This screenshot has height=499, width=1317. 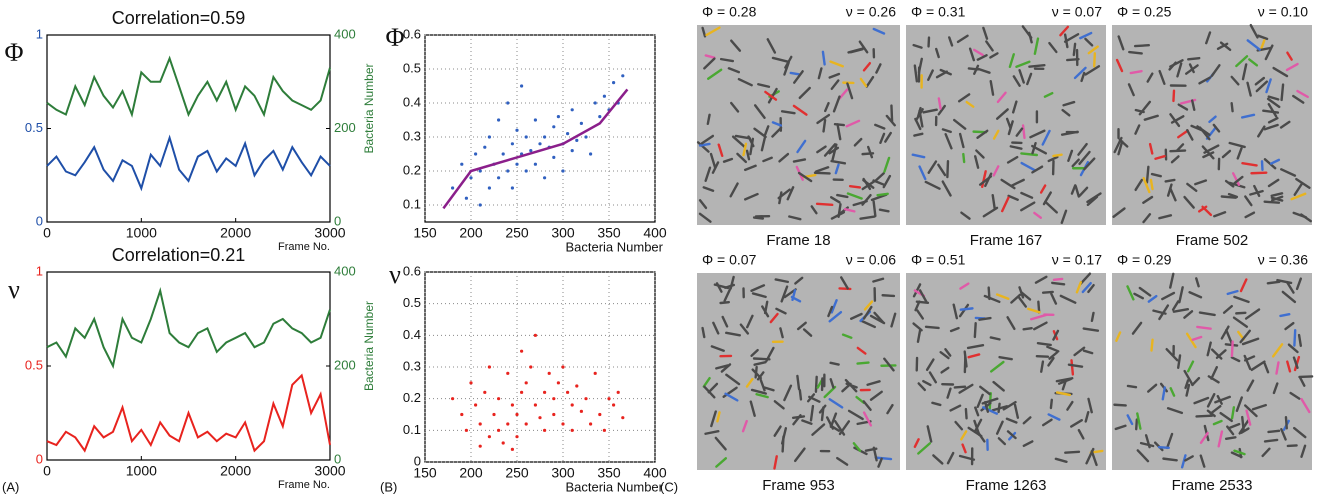 I want to click on y-tick-label: 0.4, so click(x=412, y=101).